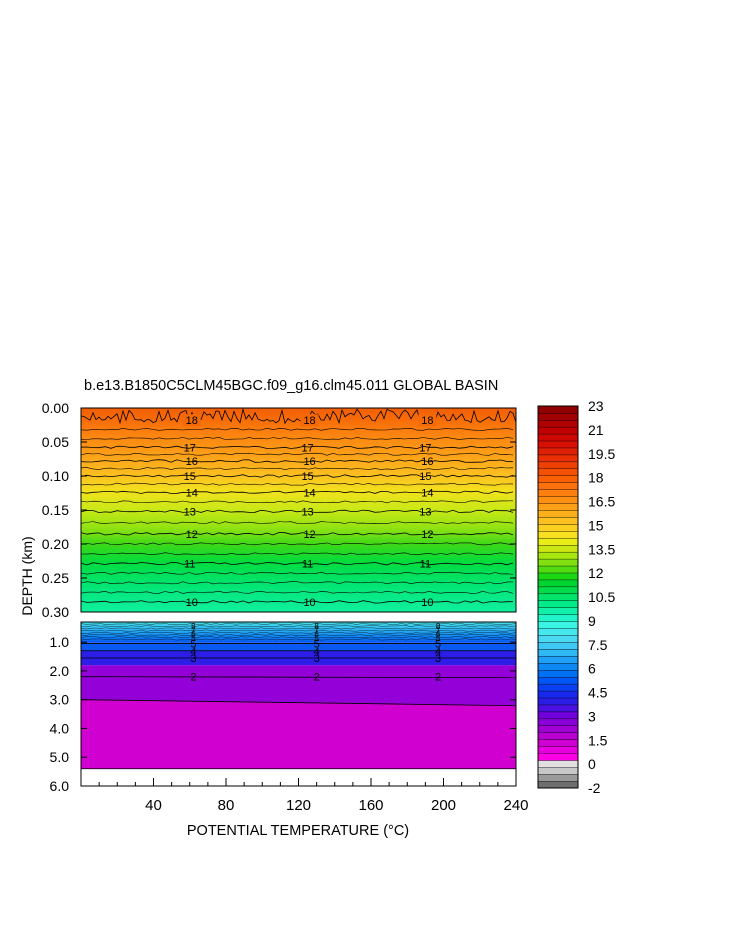 Image resolution: width=733 pixels, height=950 pixels. Describe the element at coordinates (438, 678) in the screenshot. I see `contour-label: 2` at that location.